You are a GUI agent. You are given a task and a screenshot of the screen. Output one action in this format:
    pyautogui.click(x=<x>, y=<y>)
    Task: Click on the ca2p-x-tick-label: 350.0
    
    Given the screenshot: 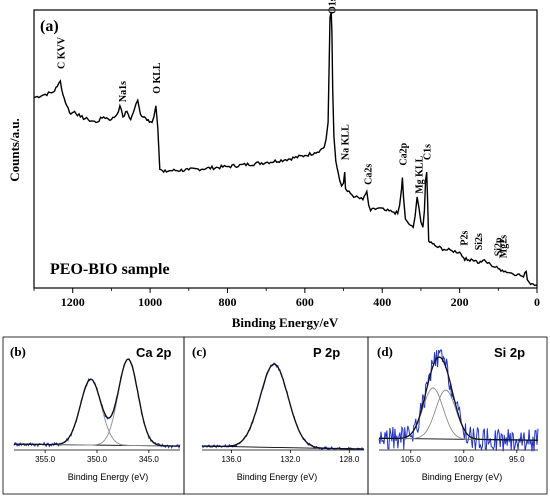 What is the action you would take?
    pyautogui.click(x=97, y=459)
    